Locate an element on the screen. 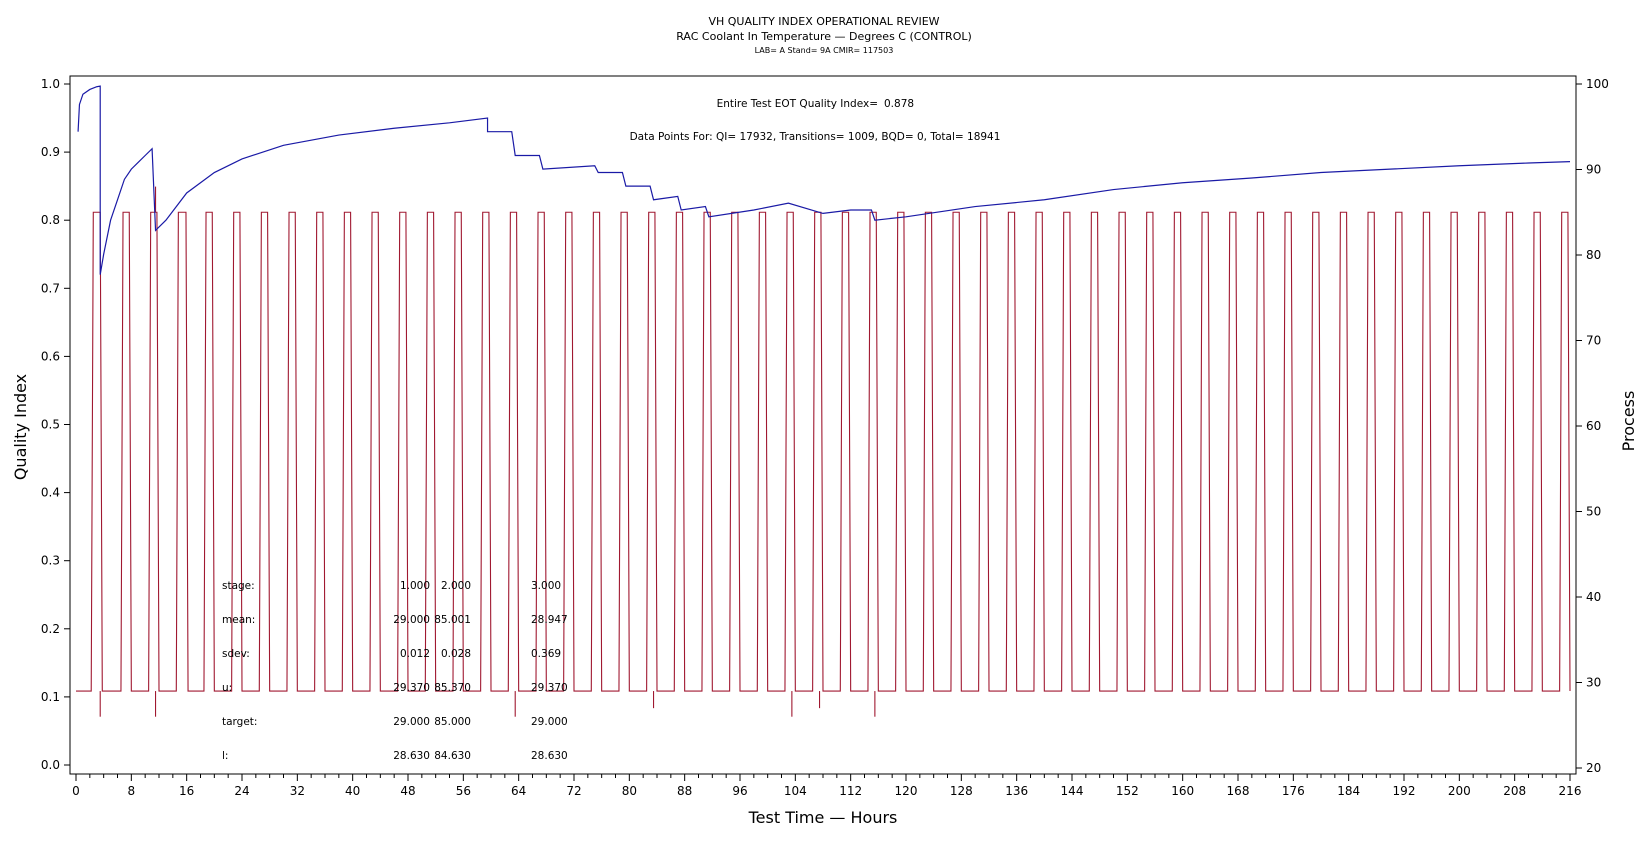  stats-cell: 85.001 is located at coordinates (452, 620).